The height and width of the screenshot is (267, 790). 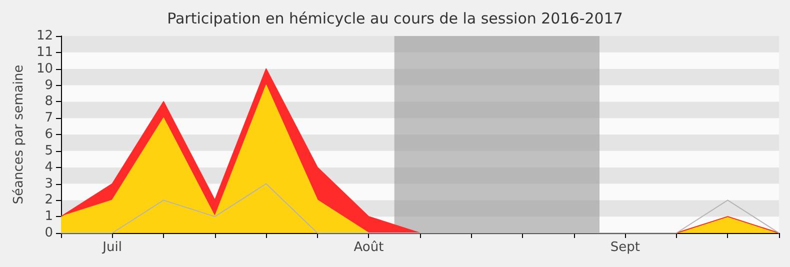 I want to click on y-tick-label: 3, so click(x=48, y=184).